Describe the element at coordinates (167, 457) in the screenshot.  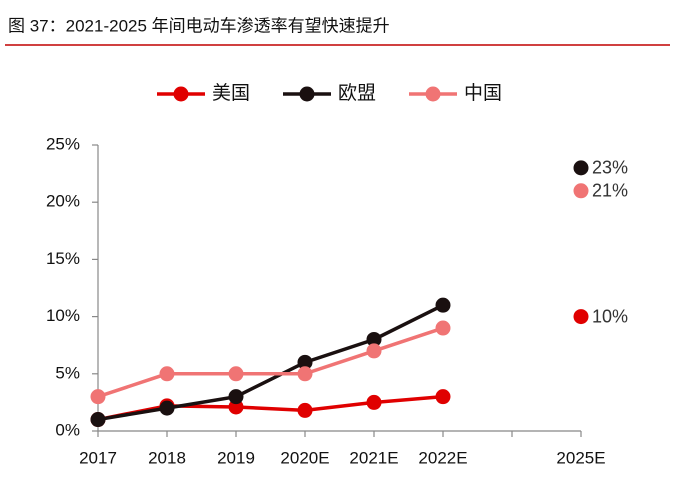
I see `x-tick-label: 2018` at that location.